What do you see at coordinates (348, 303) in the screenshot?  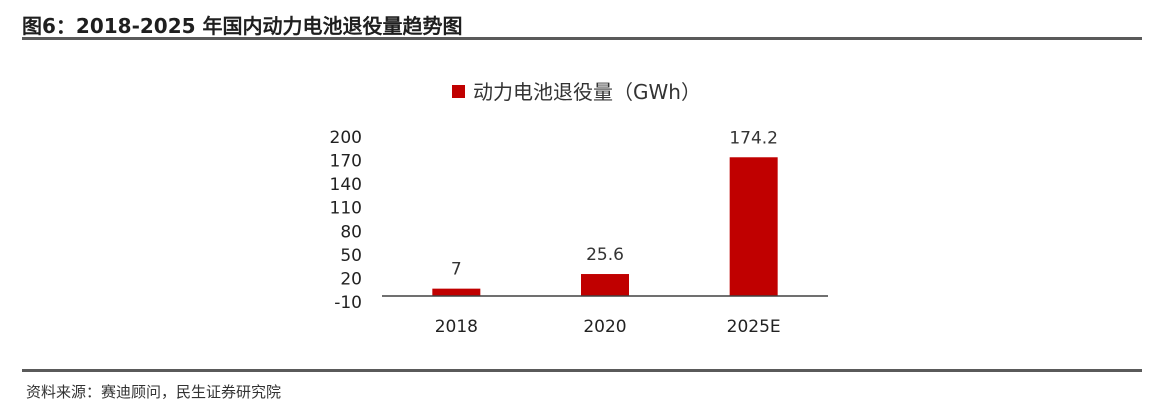 I see `y-tick-label: -10` at bounding box center [348, 303].